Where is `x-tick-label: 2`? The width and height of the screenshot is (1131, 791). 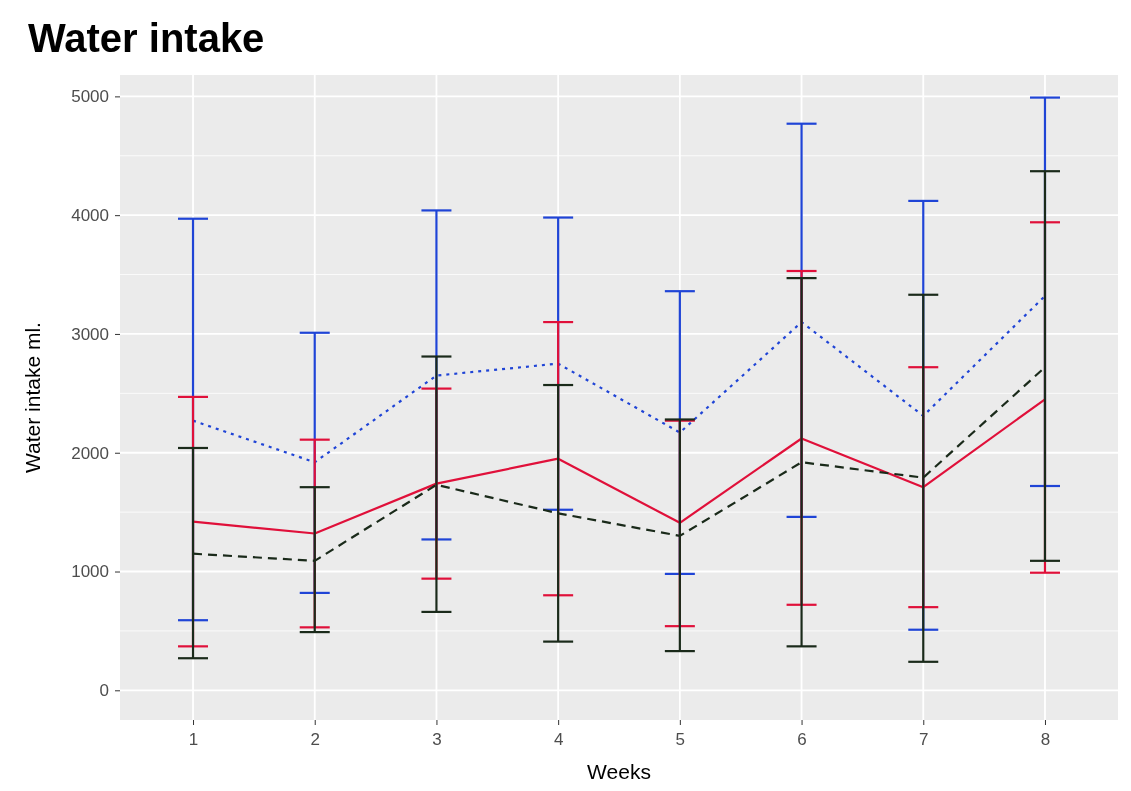
x-tick-label: 2 is located at coordinates (315, 740).